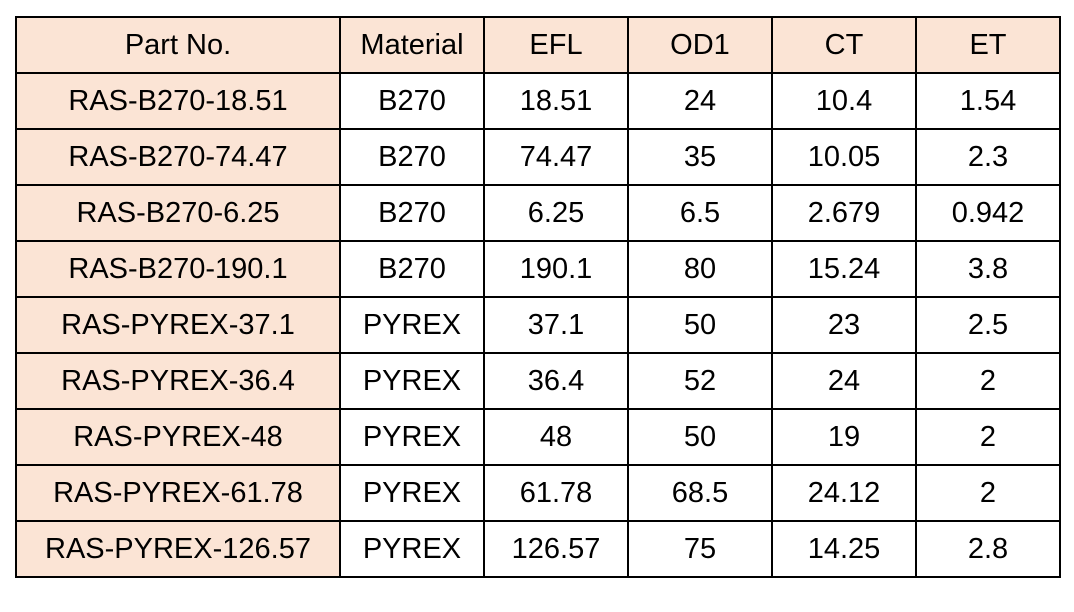 This screenshot has width=1074, height=612. Describe the element at coordinates (556, 45) in the screenshot. I see `header-efl: EFL` at that location.